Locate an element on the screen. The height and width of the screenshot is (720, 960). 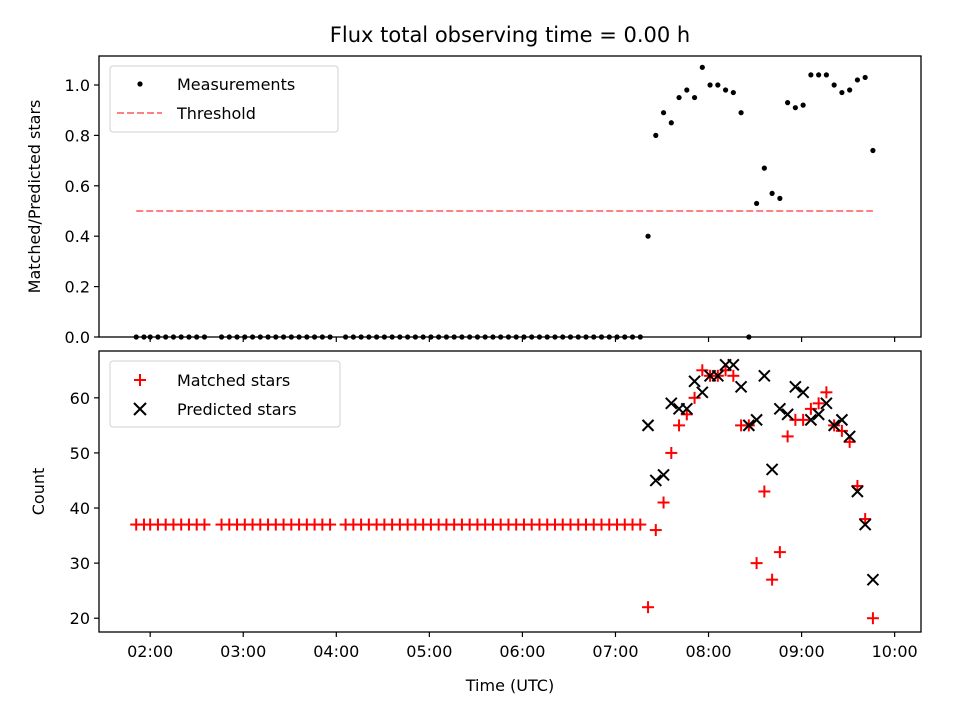
x-tick-label: 06:00 is located at coordinates (522, 651).